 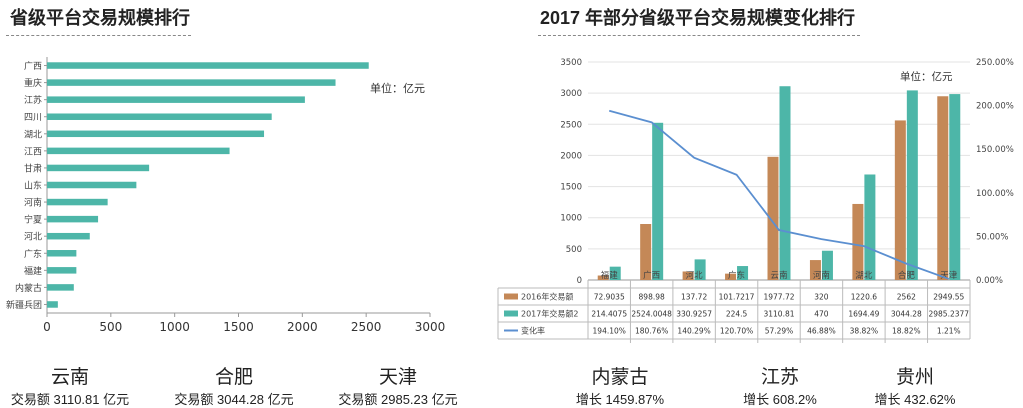 What do you see at coordinates (33, 118) in the screenshot?
I see `category-label: 四川` at bounding box center [33, 118].